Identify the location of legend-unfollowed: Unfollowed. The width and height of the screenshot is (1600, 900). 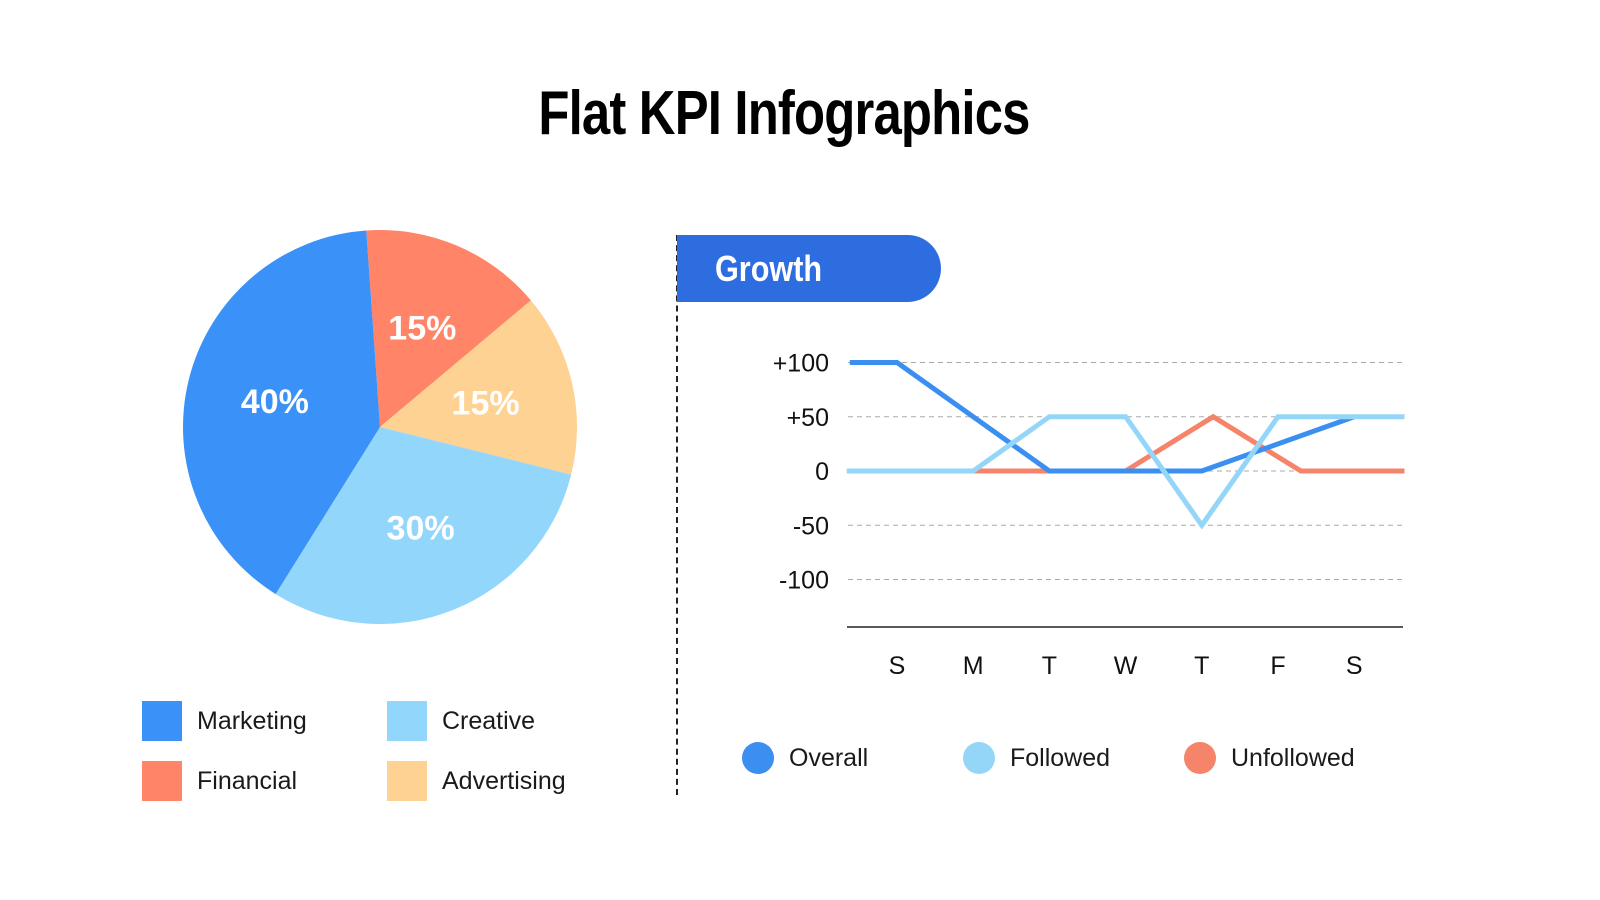
(1269, 758).